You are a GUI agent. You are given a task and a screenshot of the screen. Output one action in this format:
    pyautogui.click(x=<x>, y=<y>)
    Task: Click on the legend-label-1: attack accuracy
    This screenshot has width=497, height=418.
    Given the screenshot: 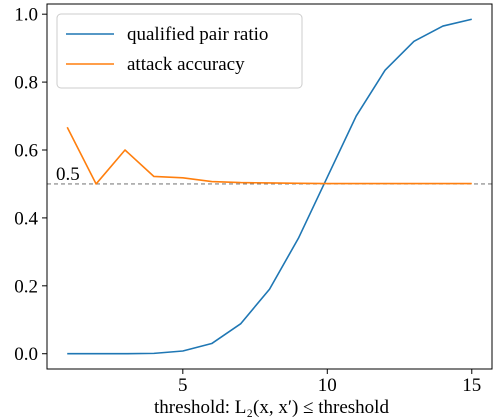 What is the action you would take?
    pyautogui.click(x=186, y=64)
    